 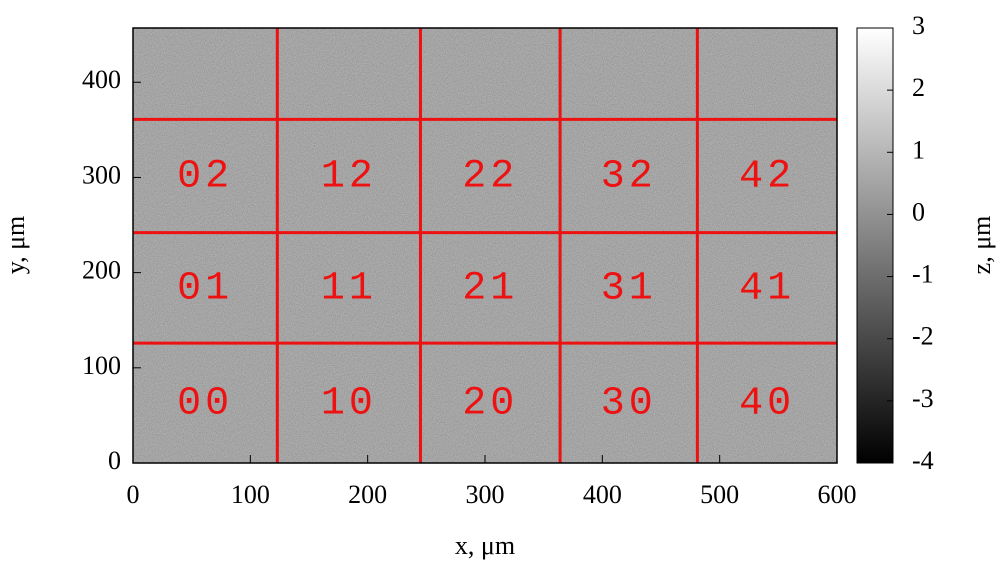 What do you see at coordinates (629, 177) in the screenshot?
I see `cell-label: 32` at bounding box center [629, 177].